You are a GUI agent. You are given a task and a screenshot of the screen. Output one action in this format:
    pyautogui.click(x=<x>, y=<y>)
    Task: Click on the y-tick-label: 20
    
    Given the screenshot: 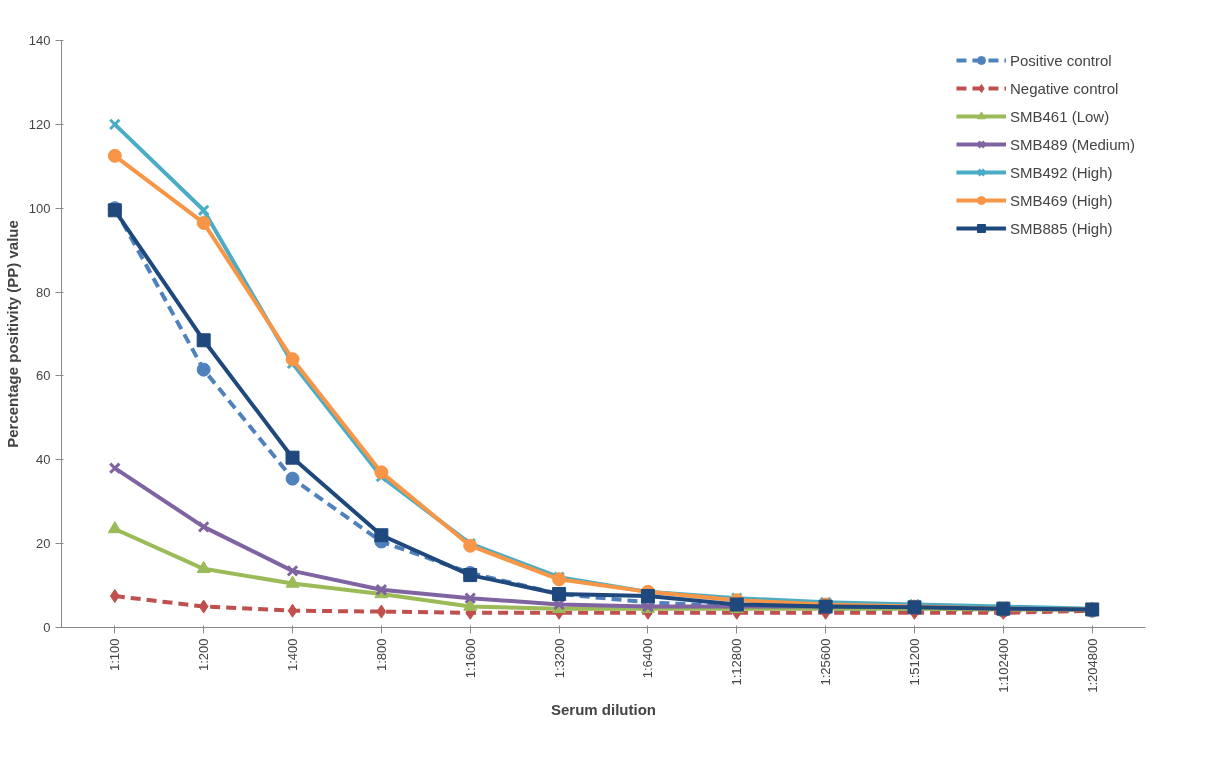 What is the action you would take?
    pyautogui.click(x=43, y=544)
    